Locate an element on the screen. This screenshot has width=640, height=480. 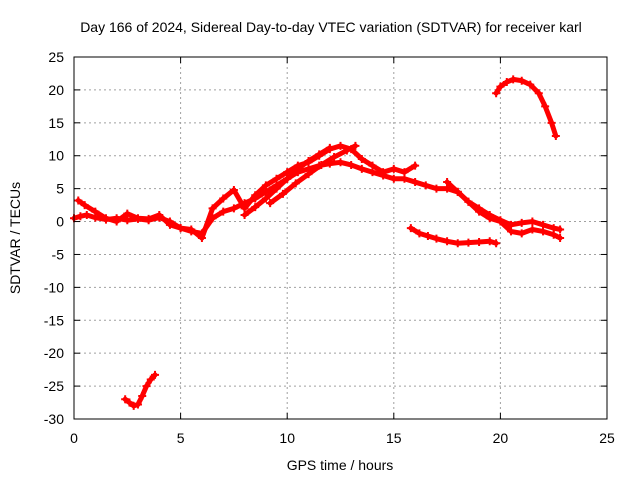
x-tick-label: 20 is located at coordinates (501, 438).